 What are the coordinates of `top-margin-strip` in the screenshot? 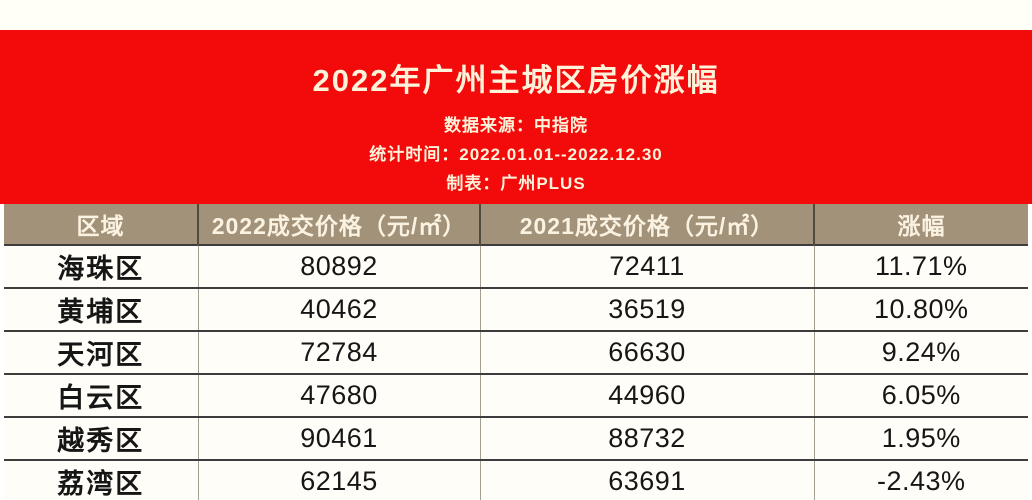 It's located at (516, 15).